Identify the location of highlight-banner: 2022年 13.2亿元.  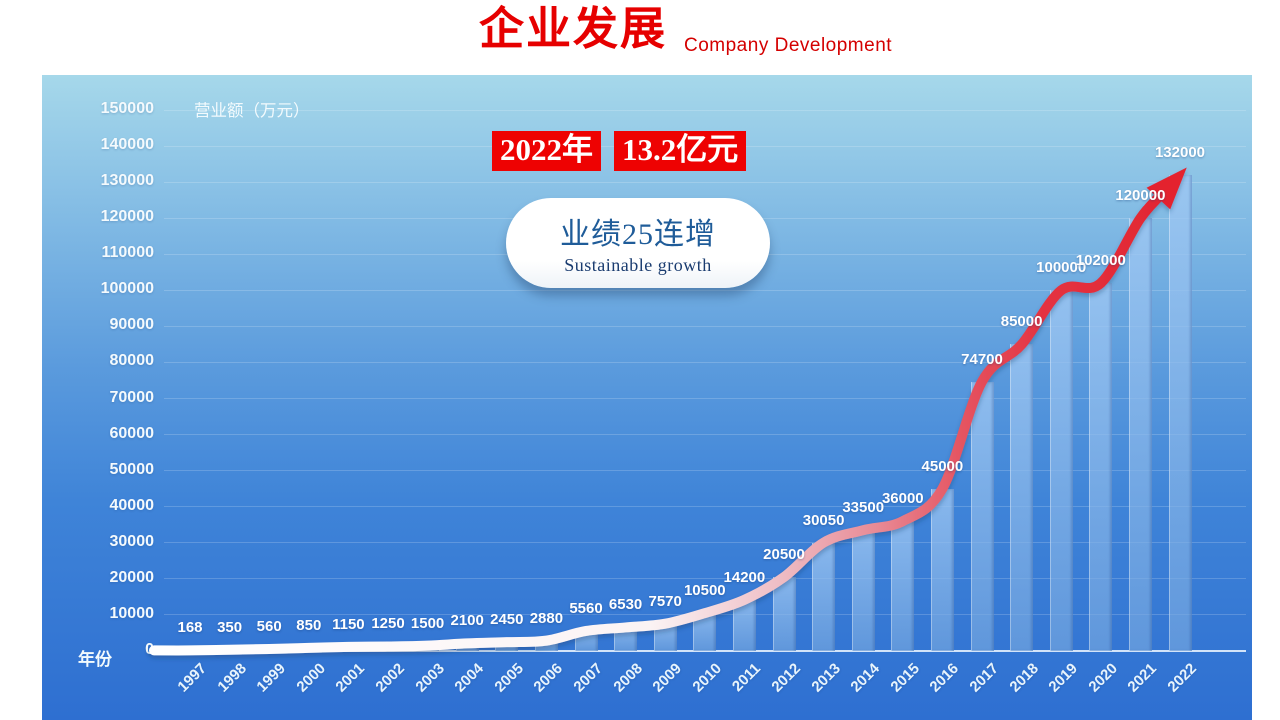
(619, 151).